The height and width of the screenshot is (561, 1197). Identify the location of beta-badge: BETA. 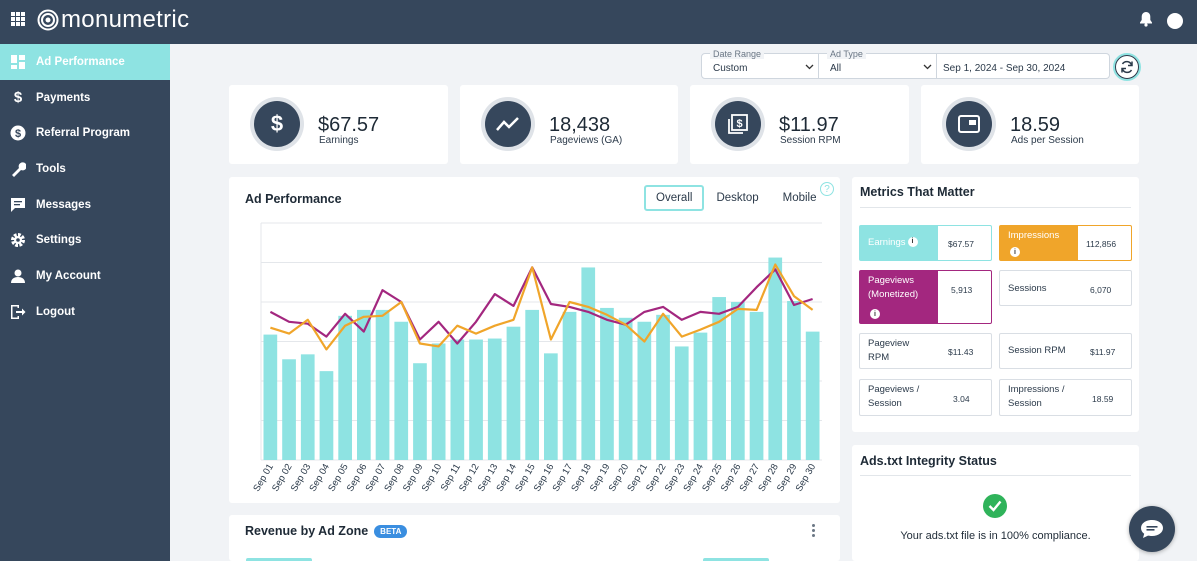
(391, 532).